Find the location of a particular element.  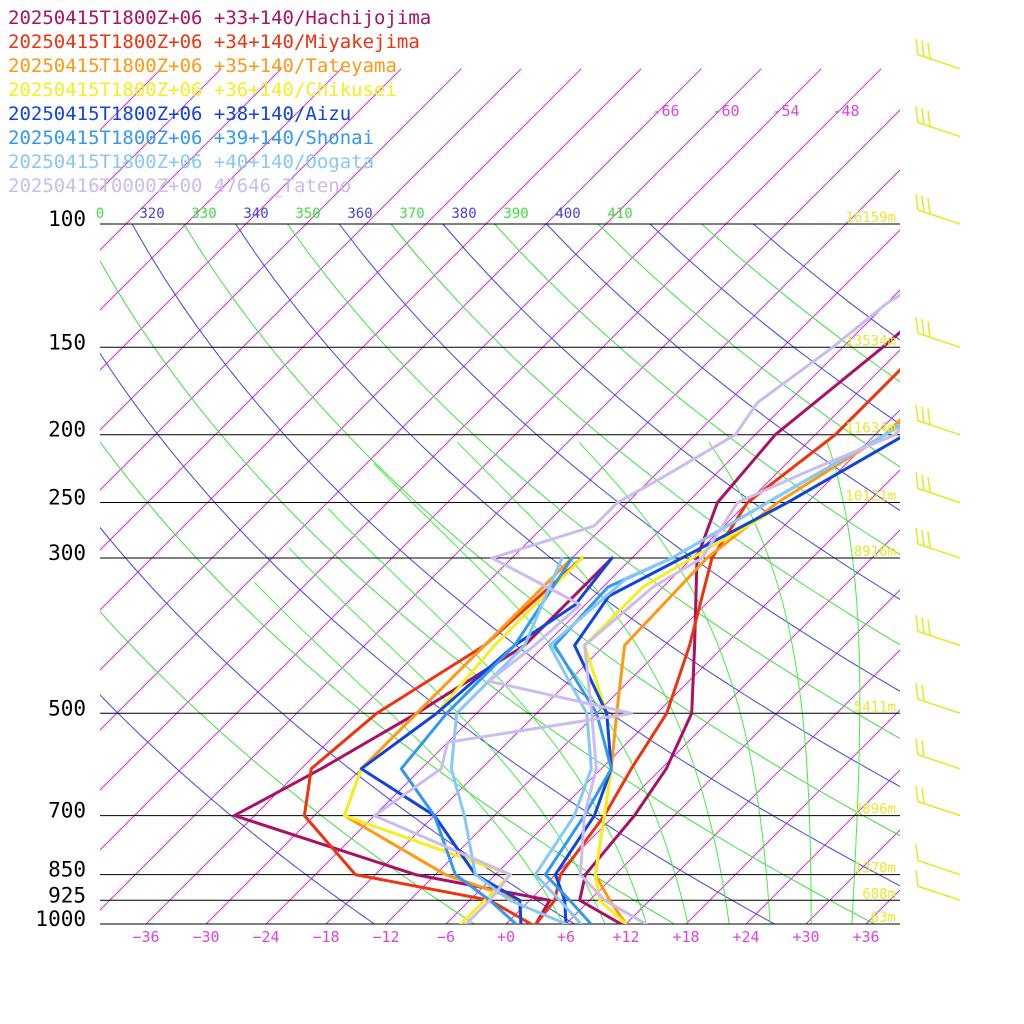

theta-label: 370 is located at coordinates (411, 214).